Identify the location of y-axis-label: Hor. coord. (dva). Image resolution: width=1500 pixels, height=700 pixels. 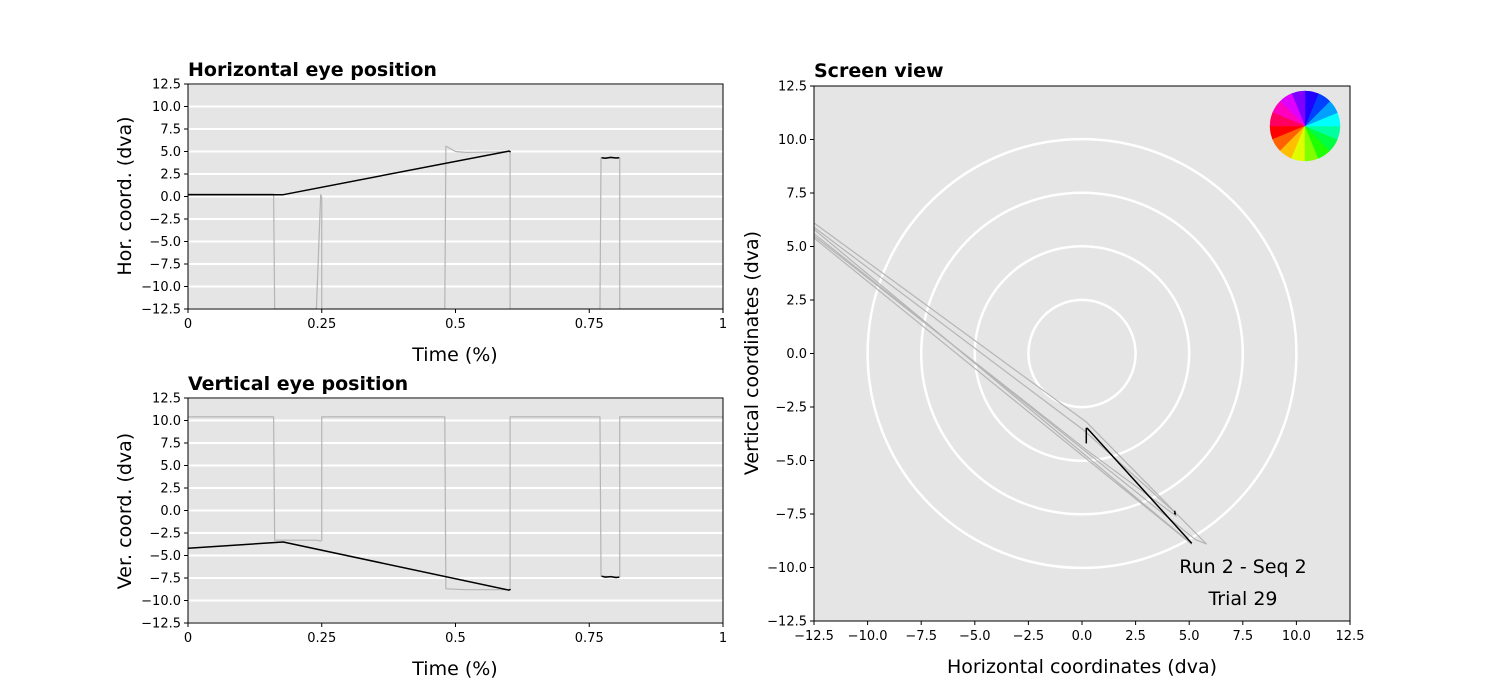
(125, 195).